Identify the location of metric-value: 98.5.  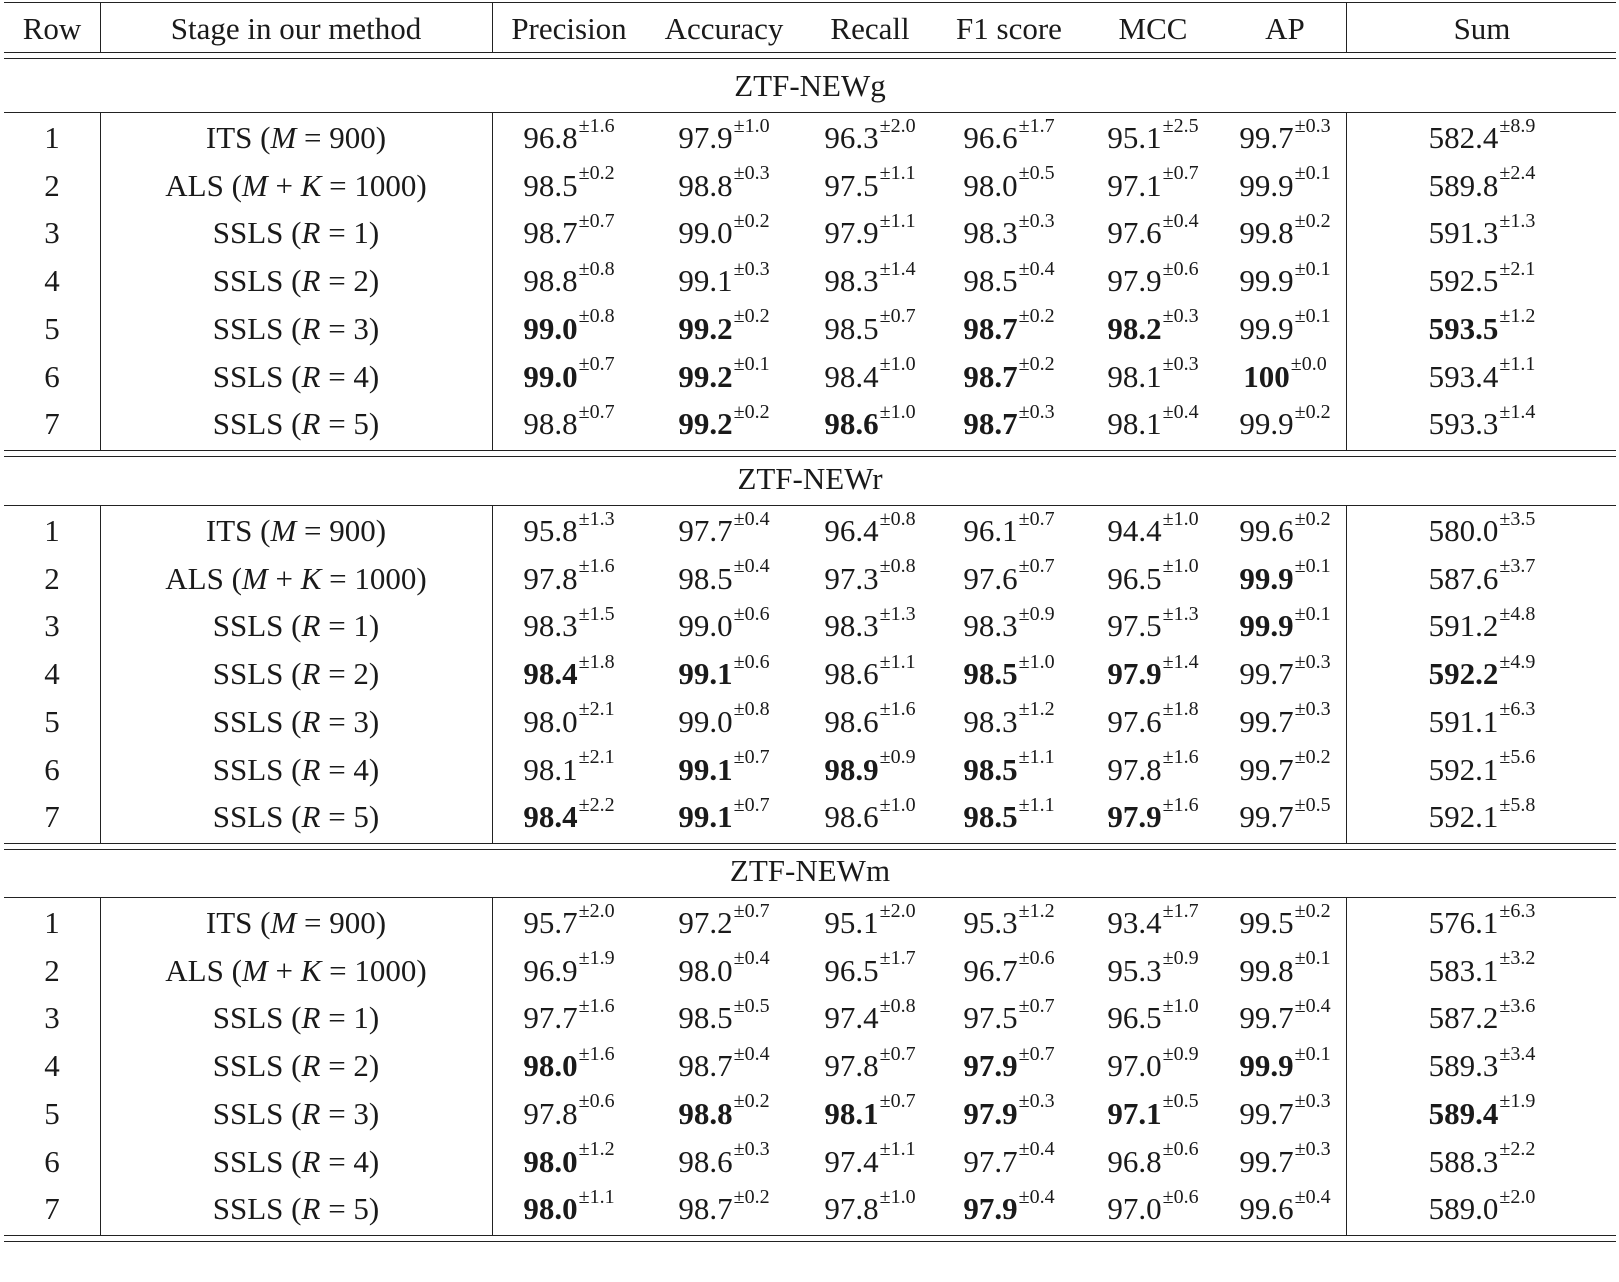
(990, 769).